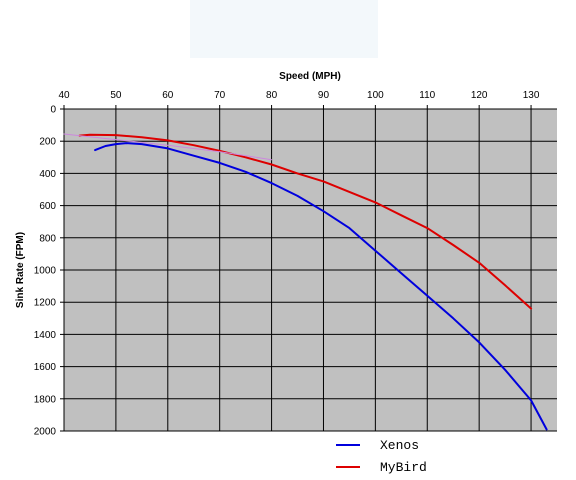 Image resolution: width=576 pixels, height=480 pixels. What do you see at coordinates (45, 367) in the screenshot?
I see `y-tick-label: 1600` at bounding box center [45, 367].